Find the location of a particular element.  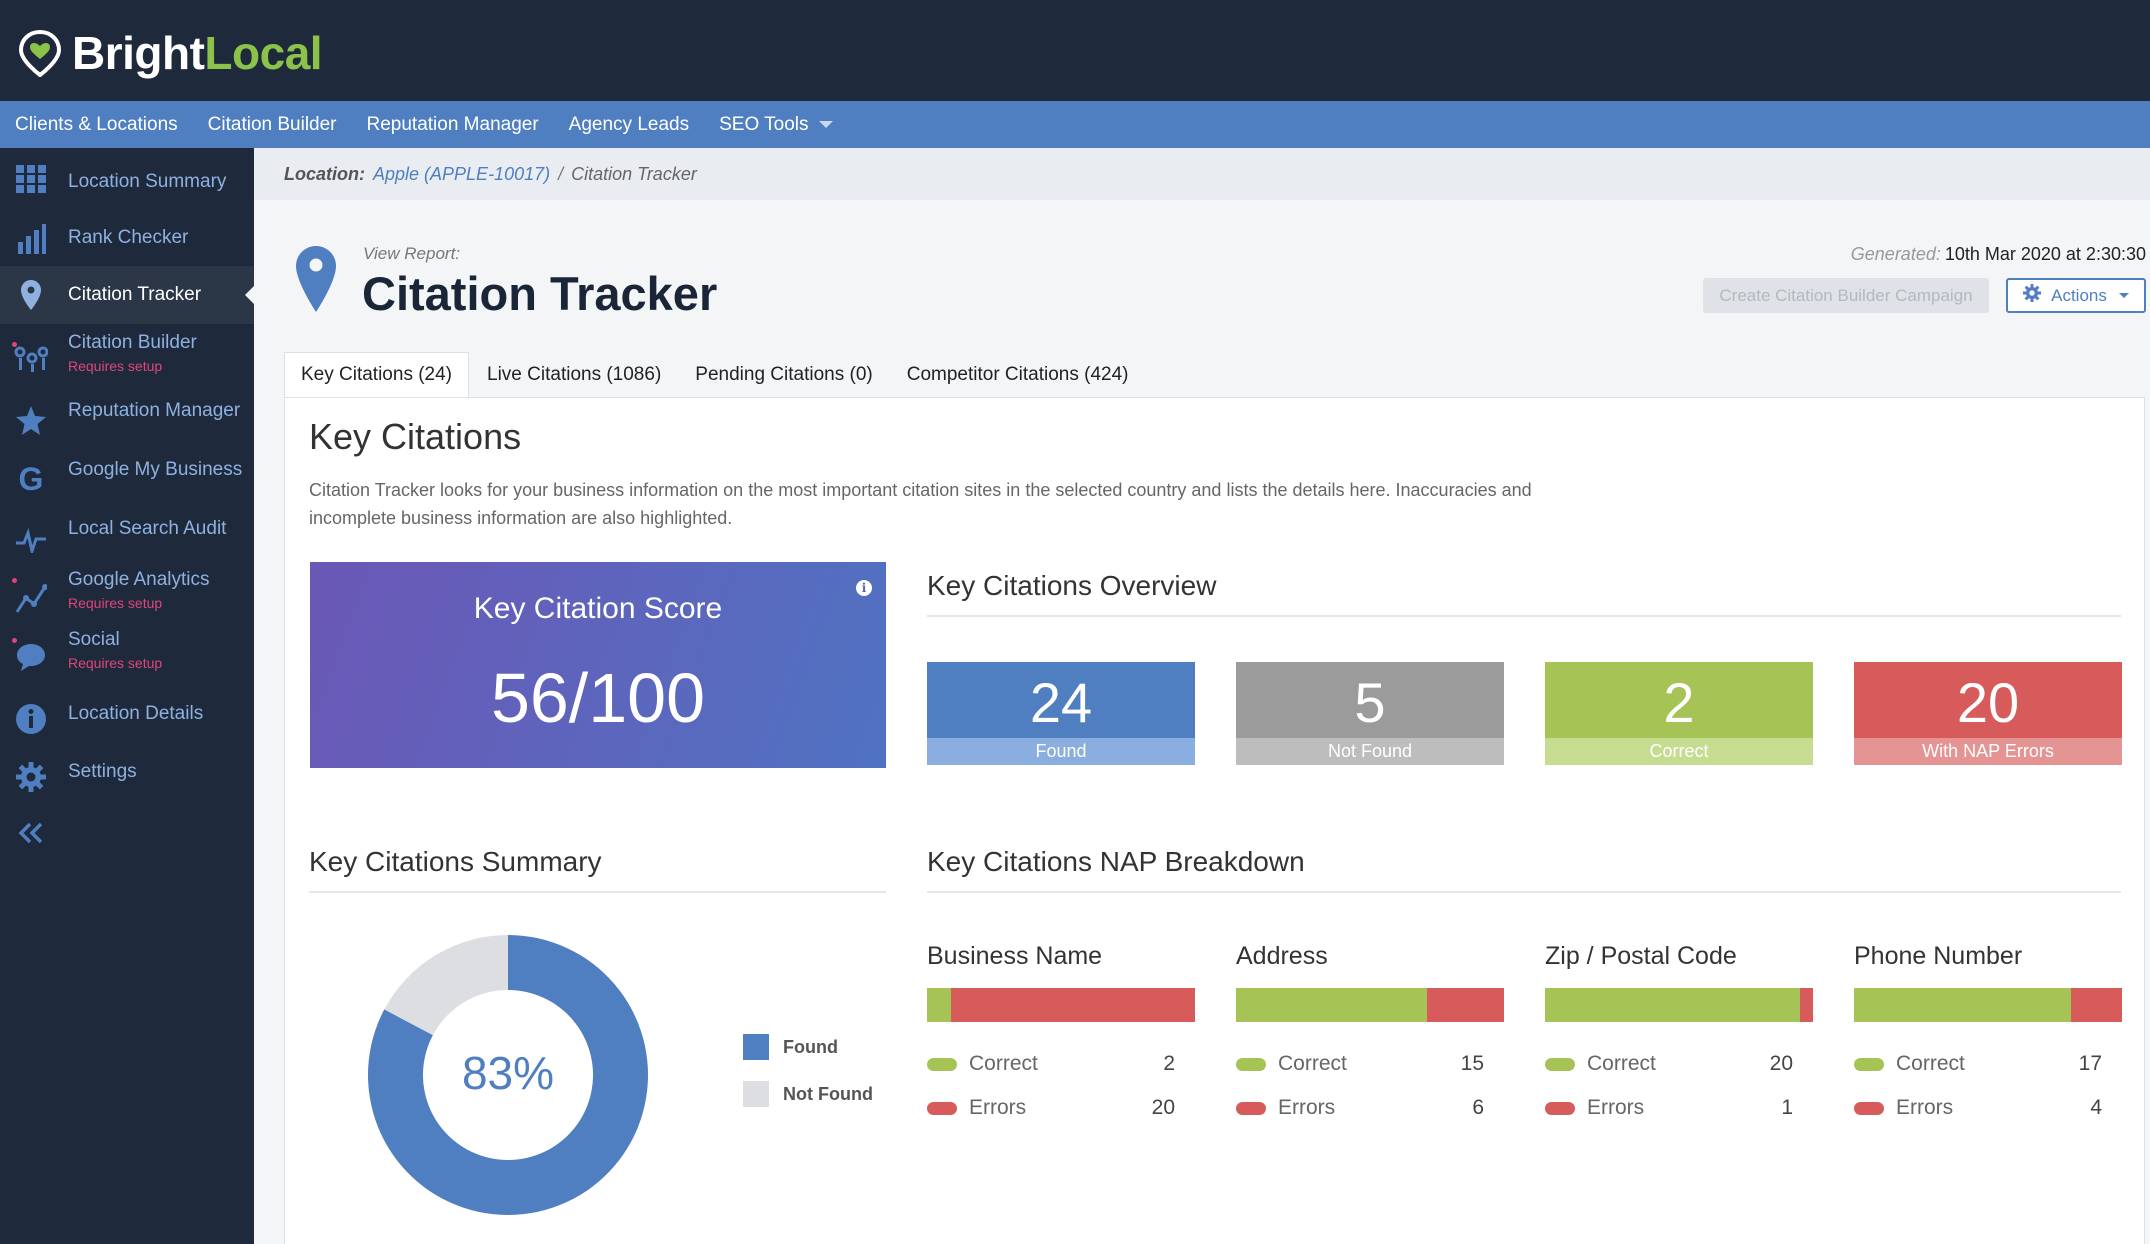

tab-live-citations: Live Citations (1086) is located at coordinates (574, 374).